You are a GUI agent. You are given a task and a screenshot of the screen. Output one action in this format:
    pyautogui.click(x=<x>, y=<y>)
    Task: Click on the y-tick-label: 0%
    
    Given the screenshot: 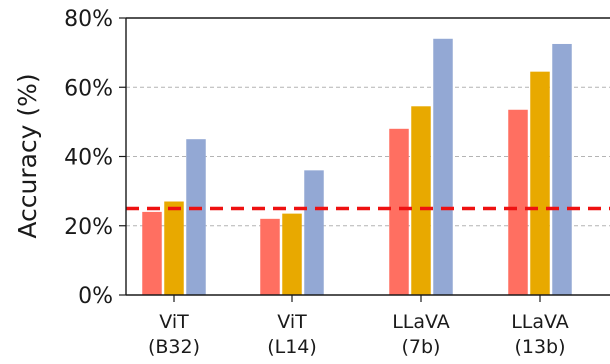 What is the action you would take?
    pyautogui.click(x=95, y=296)
    